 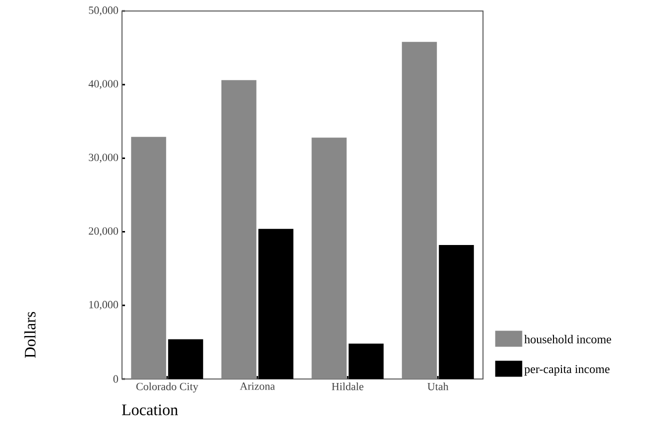 I want to click on y-tick-label: 50,000, so click(x=103, y=11).